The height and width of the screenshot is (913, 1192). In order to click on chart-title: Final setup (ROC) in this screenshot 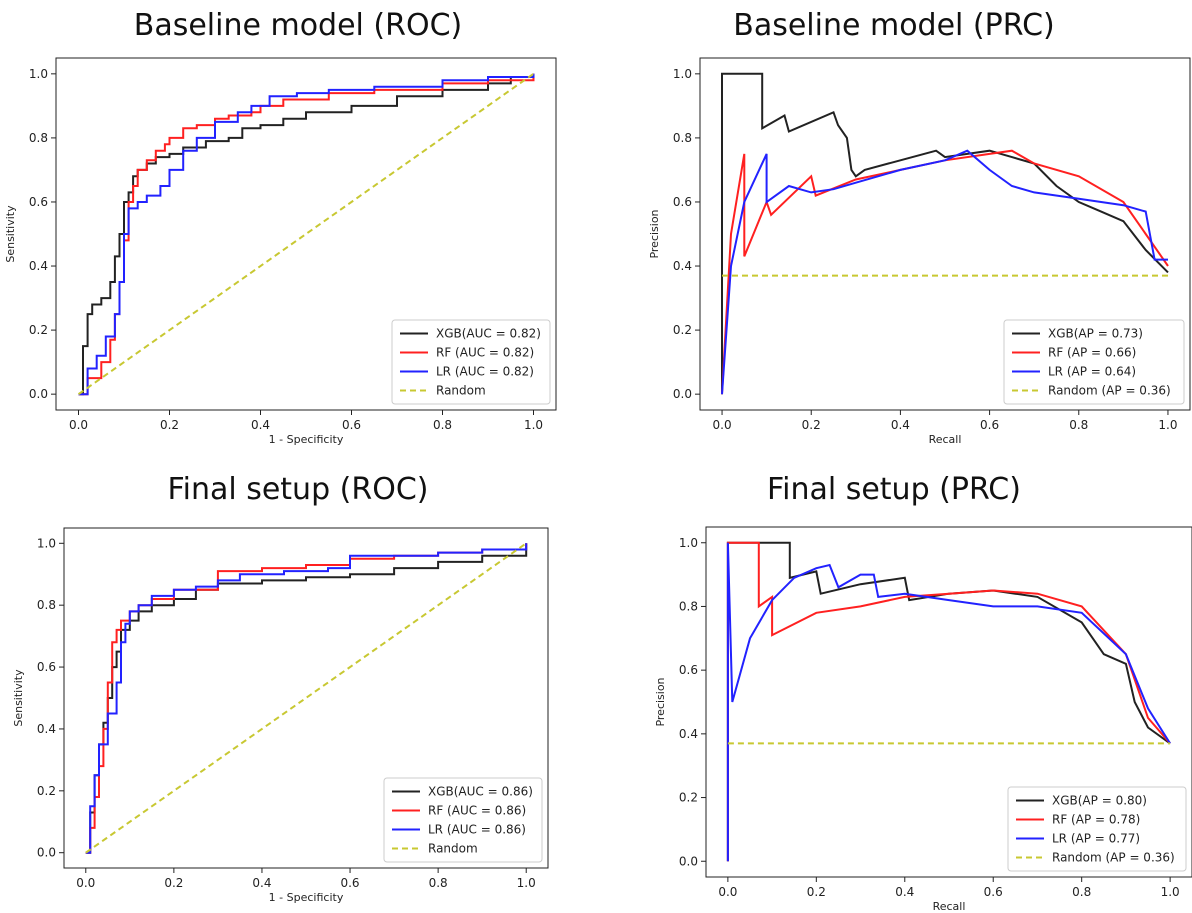, I will do `click(298, 489)`.